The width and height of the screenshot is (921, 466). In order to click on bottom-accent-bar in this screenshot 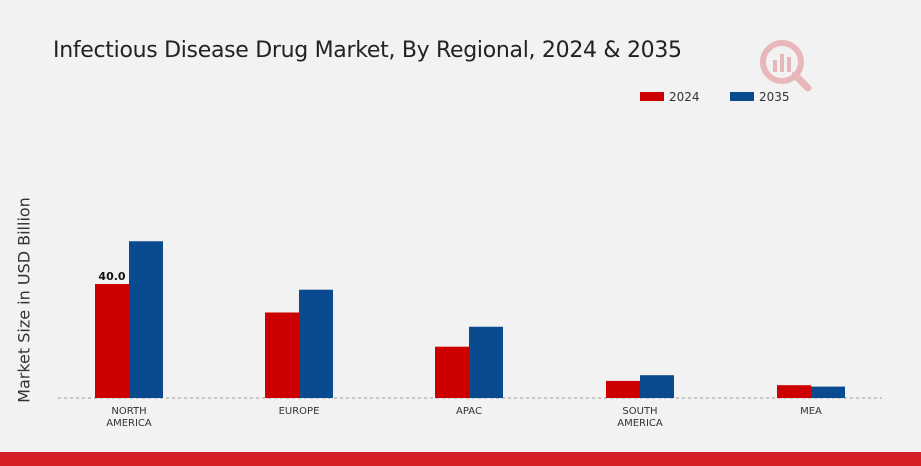, I will do `click(460, 459)`.